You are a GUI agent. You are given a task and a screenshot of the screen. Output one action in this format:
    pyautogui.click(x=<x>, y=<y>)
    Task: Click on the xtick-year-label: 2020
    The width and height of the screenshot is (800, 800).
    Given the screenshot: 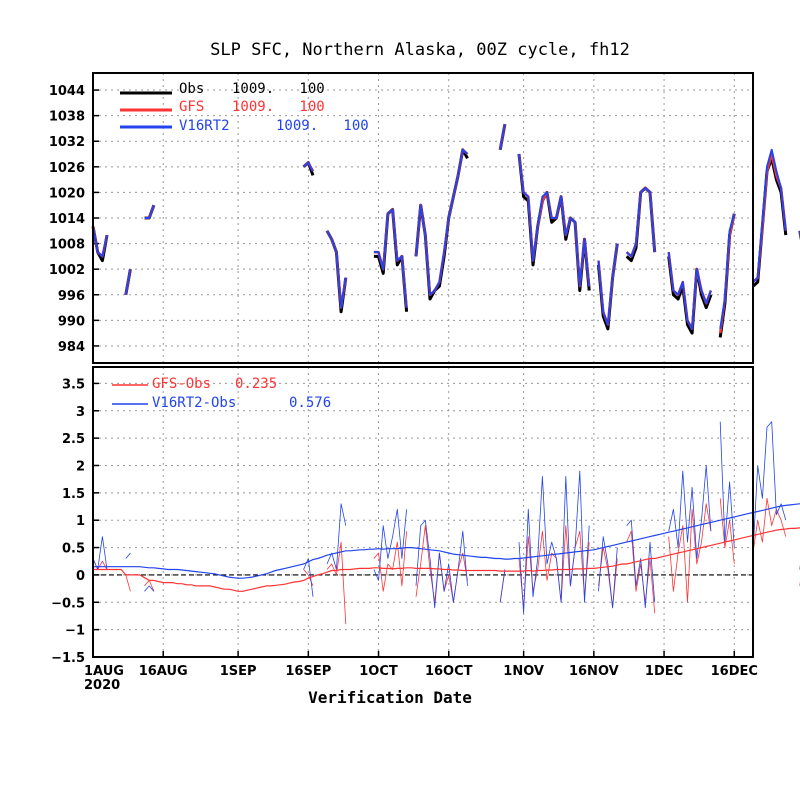 What is the action you would take?
    pyautogui.click(x=102, y=685)
    